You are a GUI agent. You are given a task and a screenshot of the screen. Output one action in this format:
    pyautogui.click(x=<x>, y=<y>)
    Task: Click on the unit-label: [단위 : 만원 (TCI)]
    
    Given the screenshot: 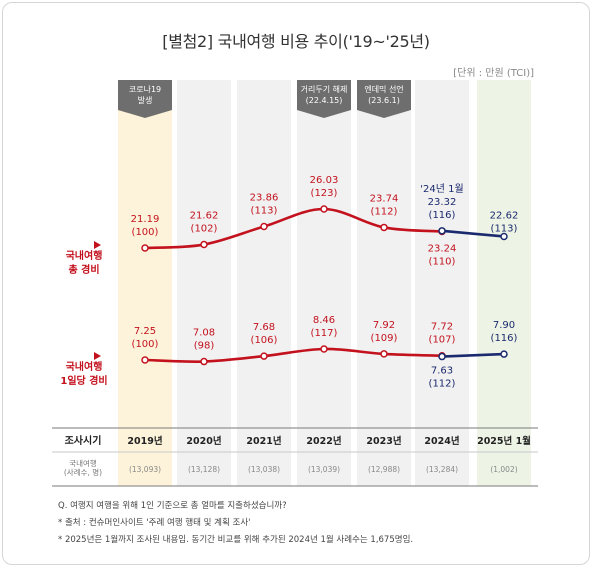 What is the action you would take?
    pyautogui.click(x=493, y=73)
    